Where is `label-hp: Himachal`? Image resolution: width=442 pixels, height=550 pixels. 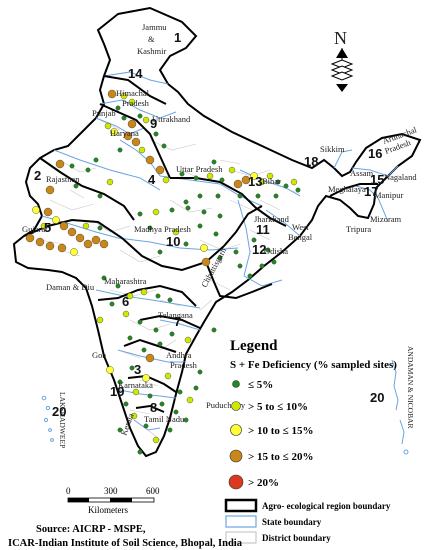
label-hp: Himachal is located at coordinates (133, 93).